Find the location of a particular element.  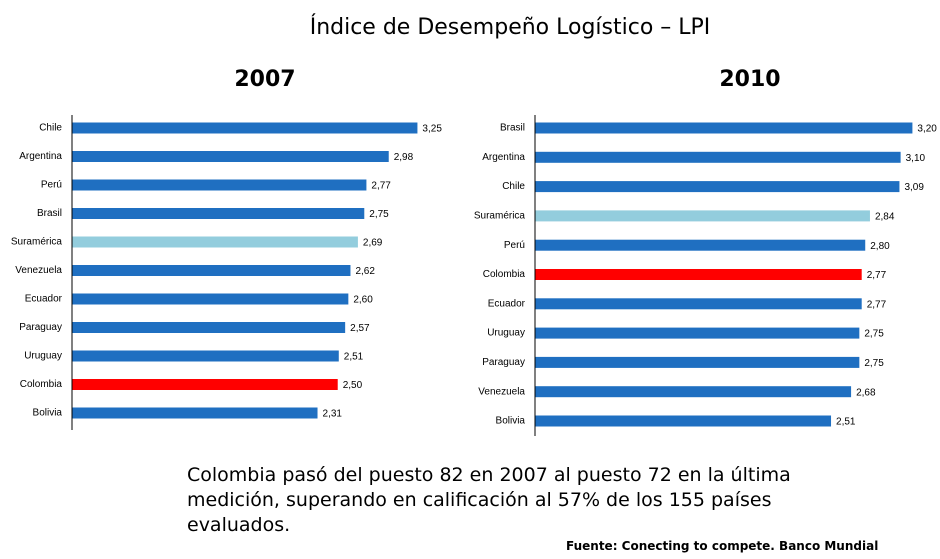

value-label: 2,60 is located at coordinates (363, 300).